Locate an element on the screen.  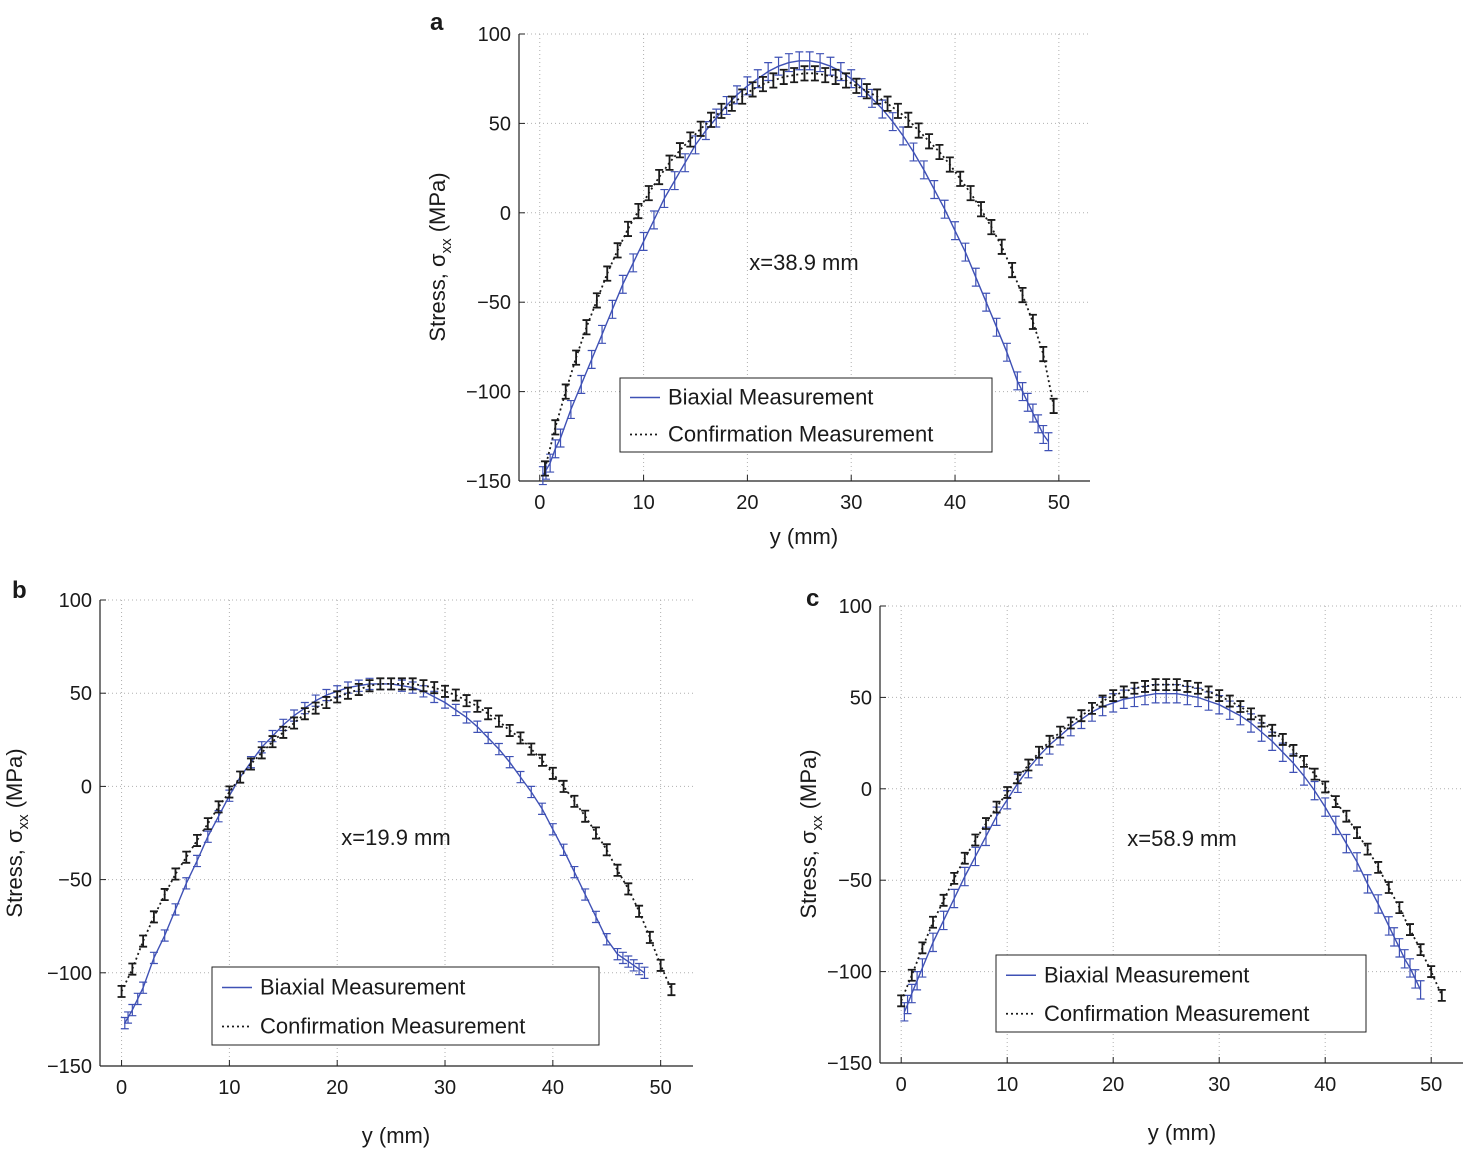
y-tick-label: −100 is located at coordinates (69, 974).